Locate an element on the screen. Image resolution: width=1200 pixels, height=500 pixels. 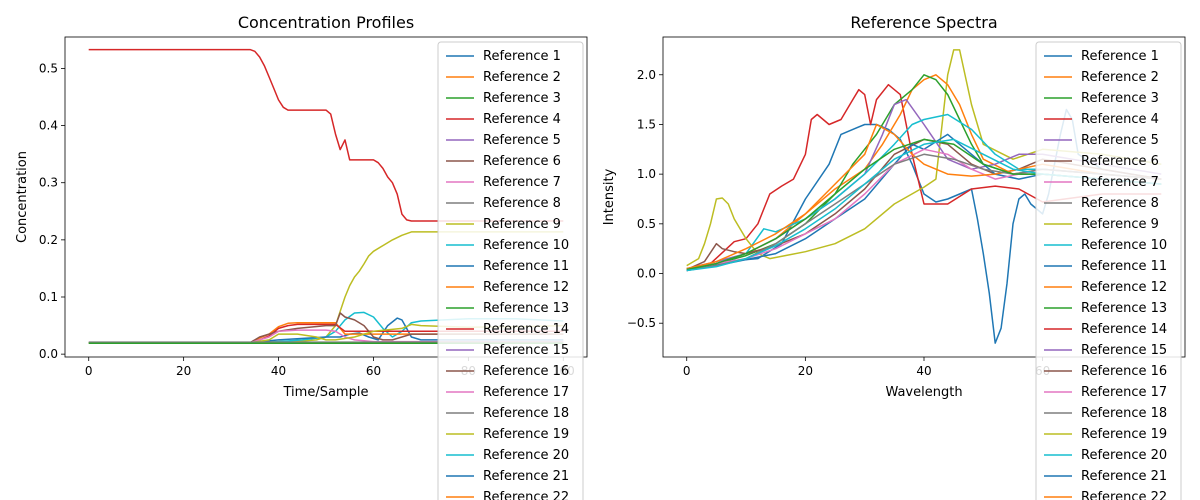
right-legend-label: Reference 19 is located at coordinates (1124, 434).